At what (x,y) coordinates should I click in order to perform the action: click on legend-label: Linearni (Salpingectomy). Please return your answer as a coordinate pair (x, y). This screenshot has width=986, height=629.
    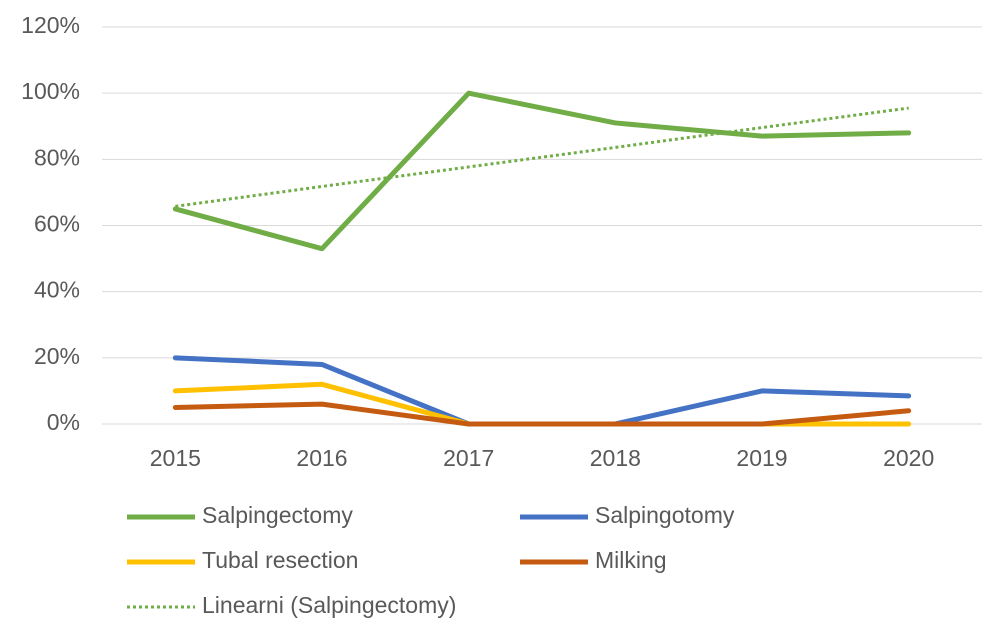
    Looking at the image, I should click on (329, 605).